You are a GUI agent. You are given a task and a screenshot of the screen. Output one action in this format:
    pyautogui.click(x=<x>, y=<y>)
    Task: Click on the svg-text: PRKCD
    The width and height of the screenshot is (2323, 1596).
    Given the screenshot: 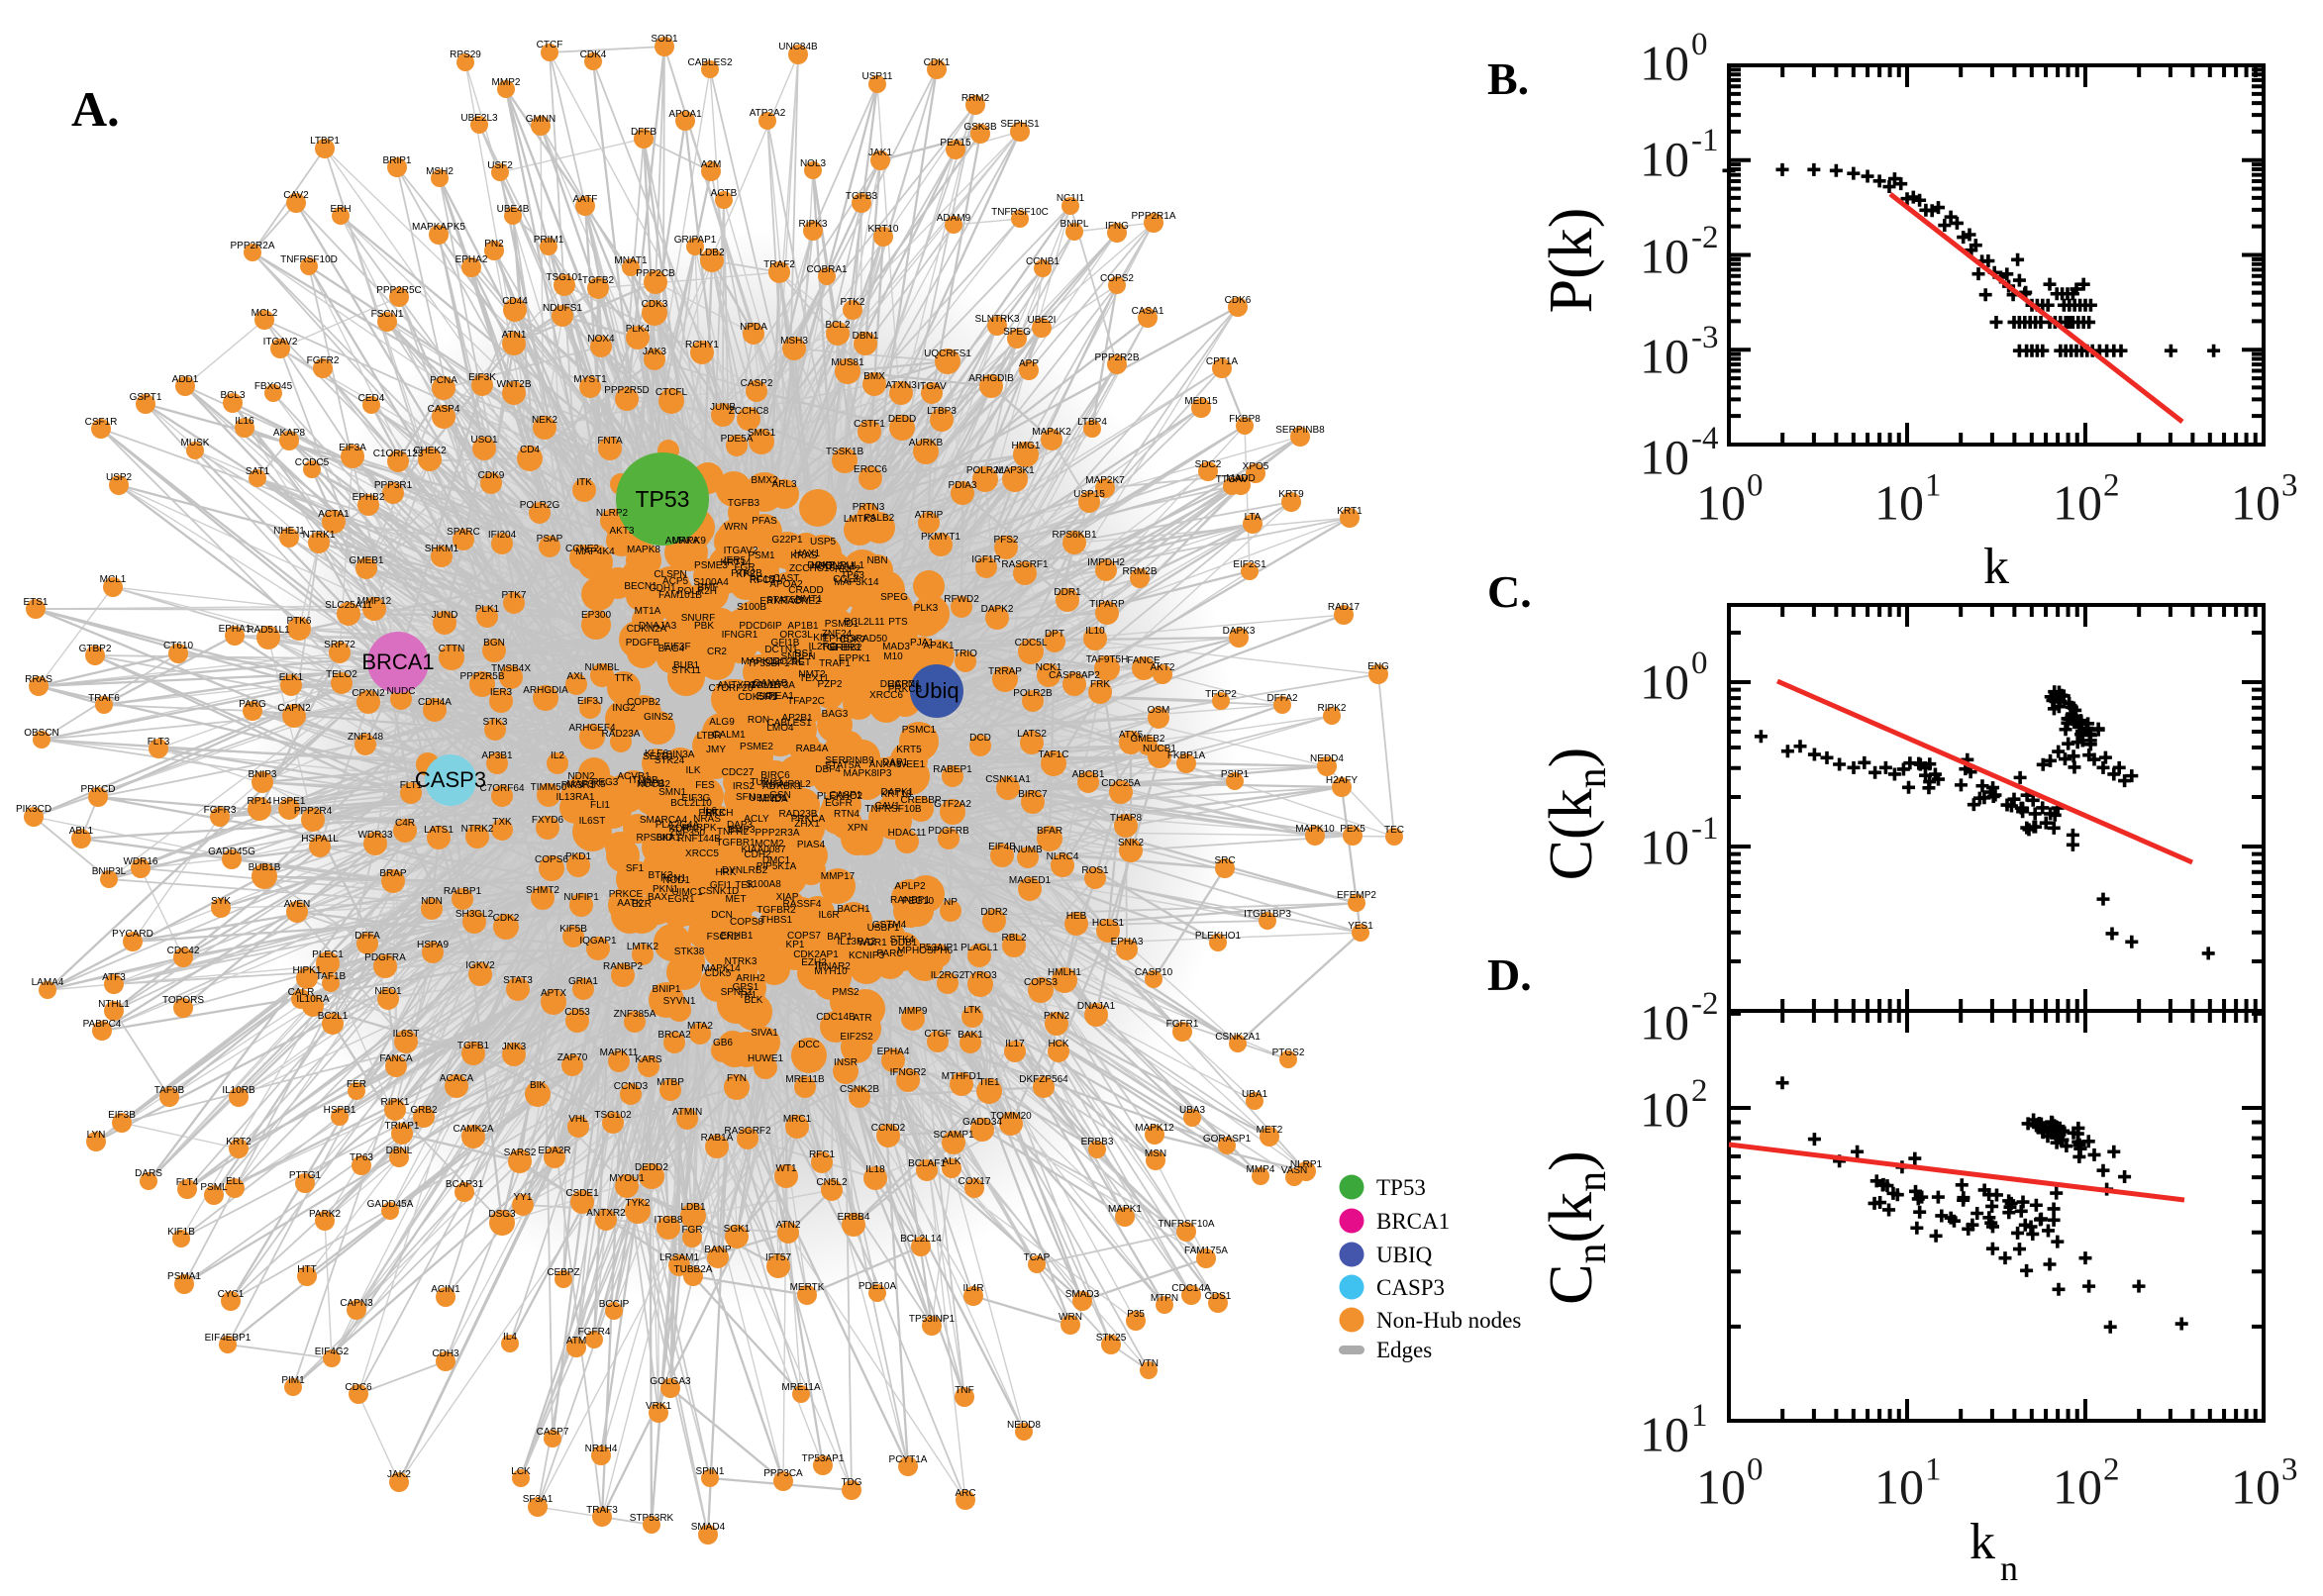 What is the action you would take?
    pyautogui.click(x=97, y=789)
    